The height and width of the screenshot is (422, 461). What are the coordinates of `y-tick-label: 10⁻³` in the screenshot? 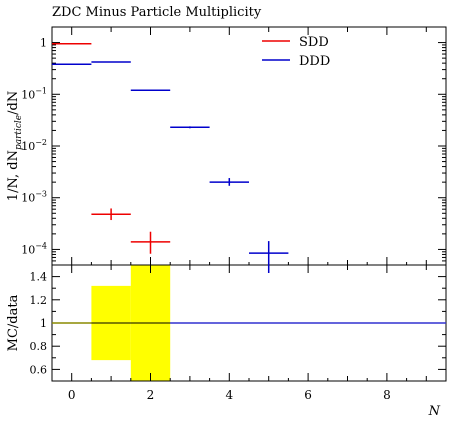 It's located at (34, 197).